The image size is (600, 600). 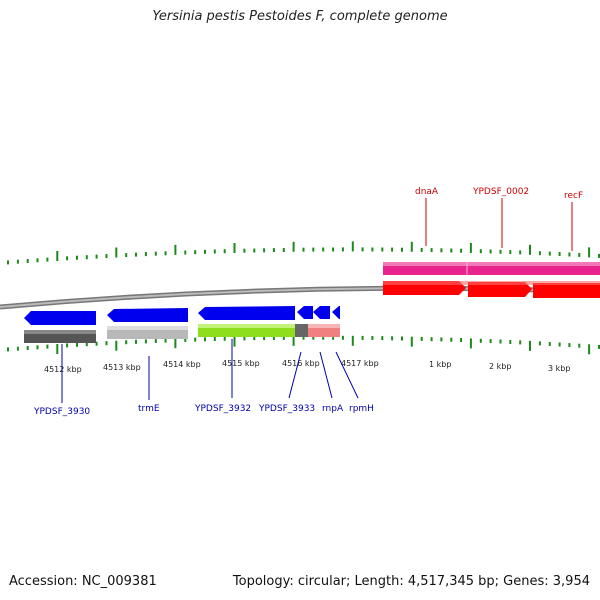 I want to click on scale-label: 4512 kbp, so click(x=63, y=369).